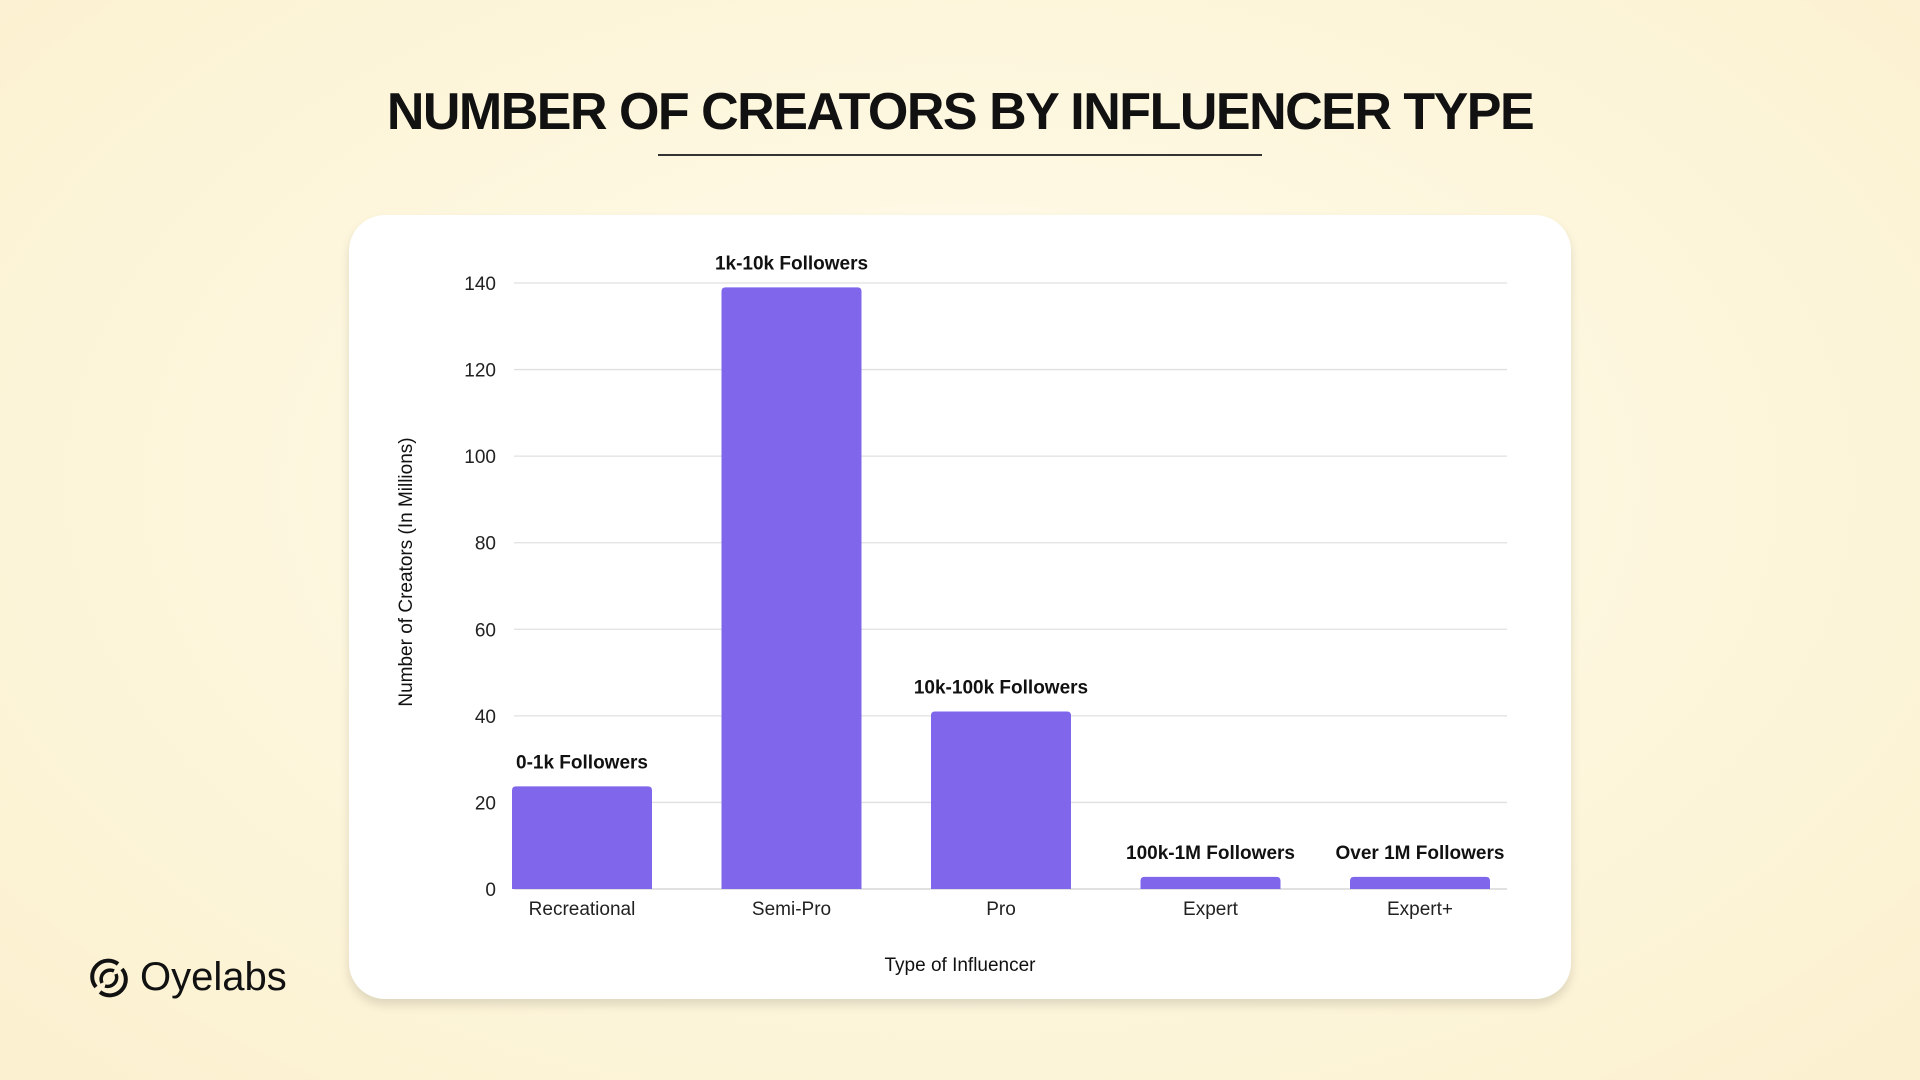 The width and height of the screenshot is (1920, 1080). Describe the element at coordinates (960, 155) in the screenshot. I see `title-underline` at that location.